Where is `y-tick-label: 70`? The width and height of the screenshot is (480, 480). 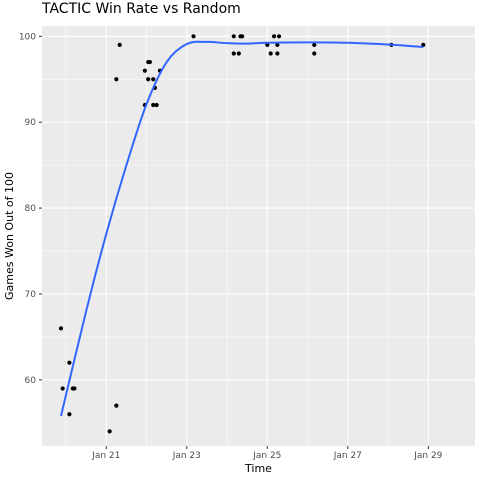
y-tick-label: 70 is located at coordinates (31, 295).